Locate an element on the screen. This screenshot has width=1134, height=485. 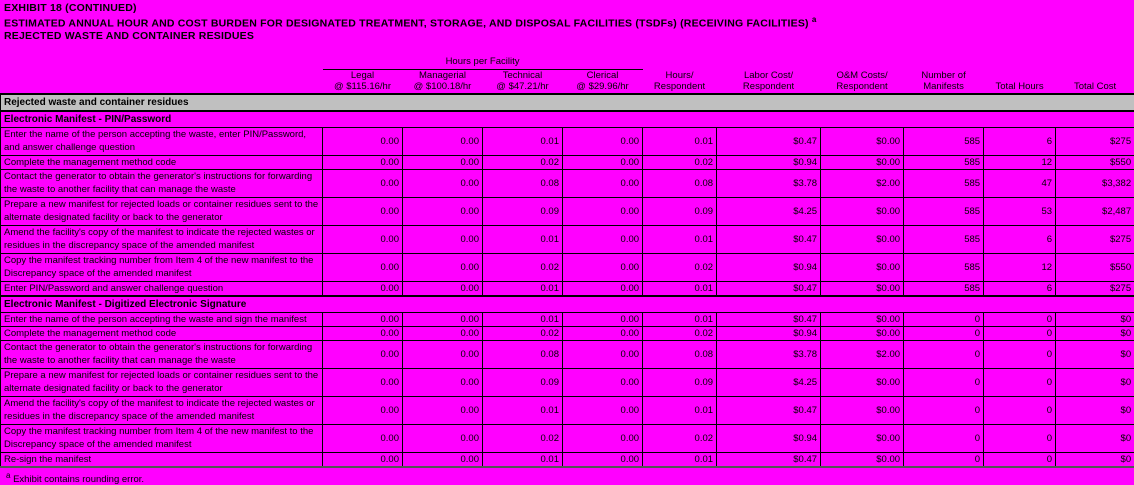
footnote-text: Exhibit contains rounding error. is located at coordinates (77, 479).